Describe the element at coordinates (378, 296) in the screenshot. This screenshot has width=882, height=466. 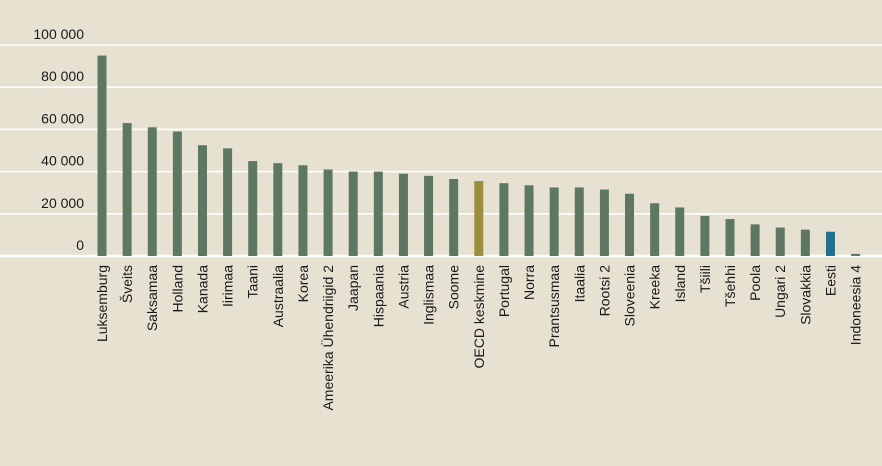
I see `x-tick-label-11: Hispaania` at that location.